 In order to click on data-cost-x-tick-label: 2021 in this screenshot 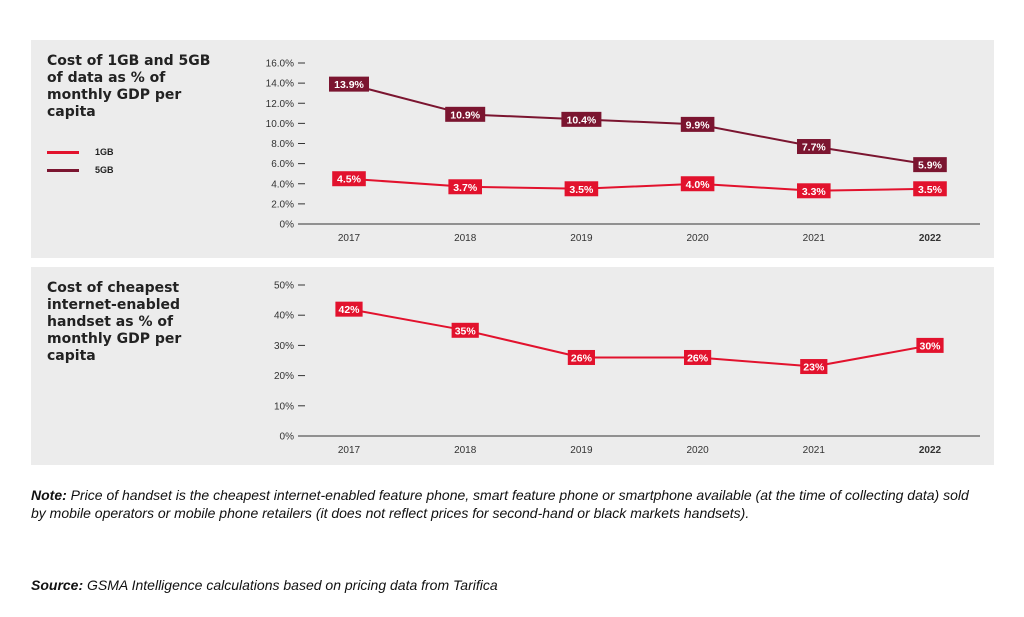, I will do `click(814, 238)`.